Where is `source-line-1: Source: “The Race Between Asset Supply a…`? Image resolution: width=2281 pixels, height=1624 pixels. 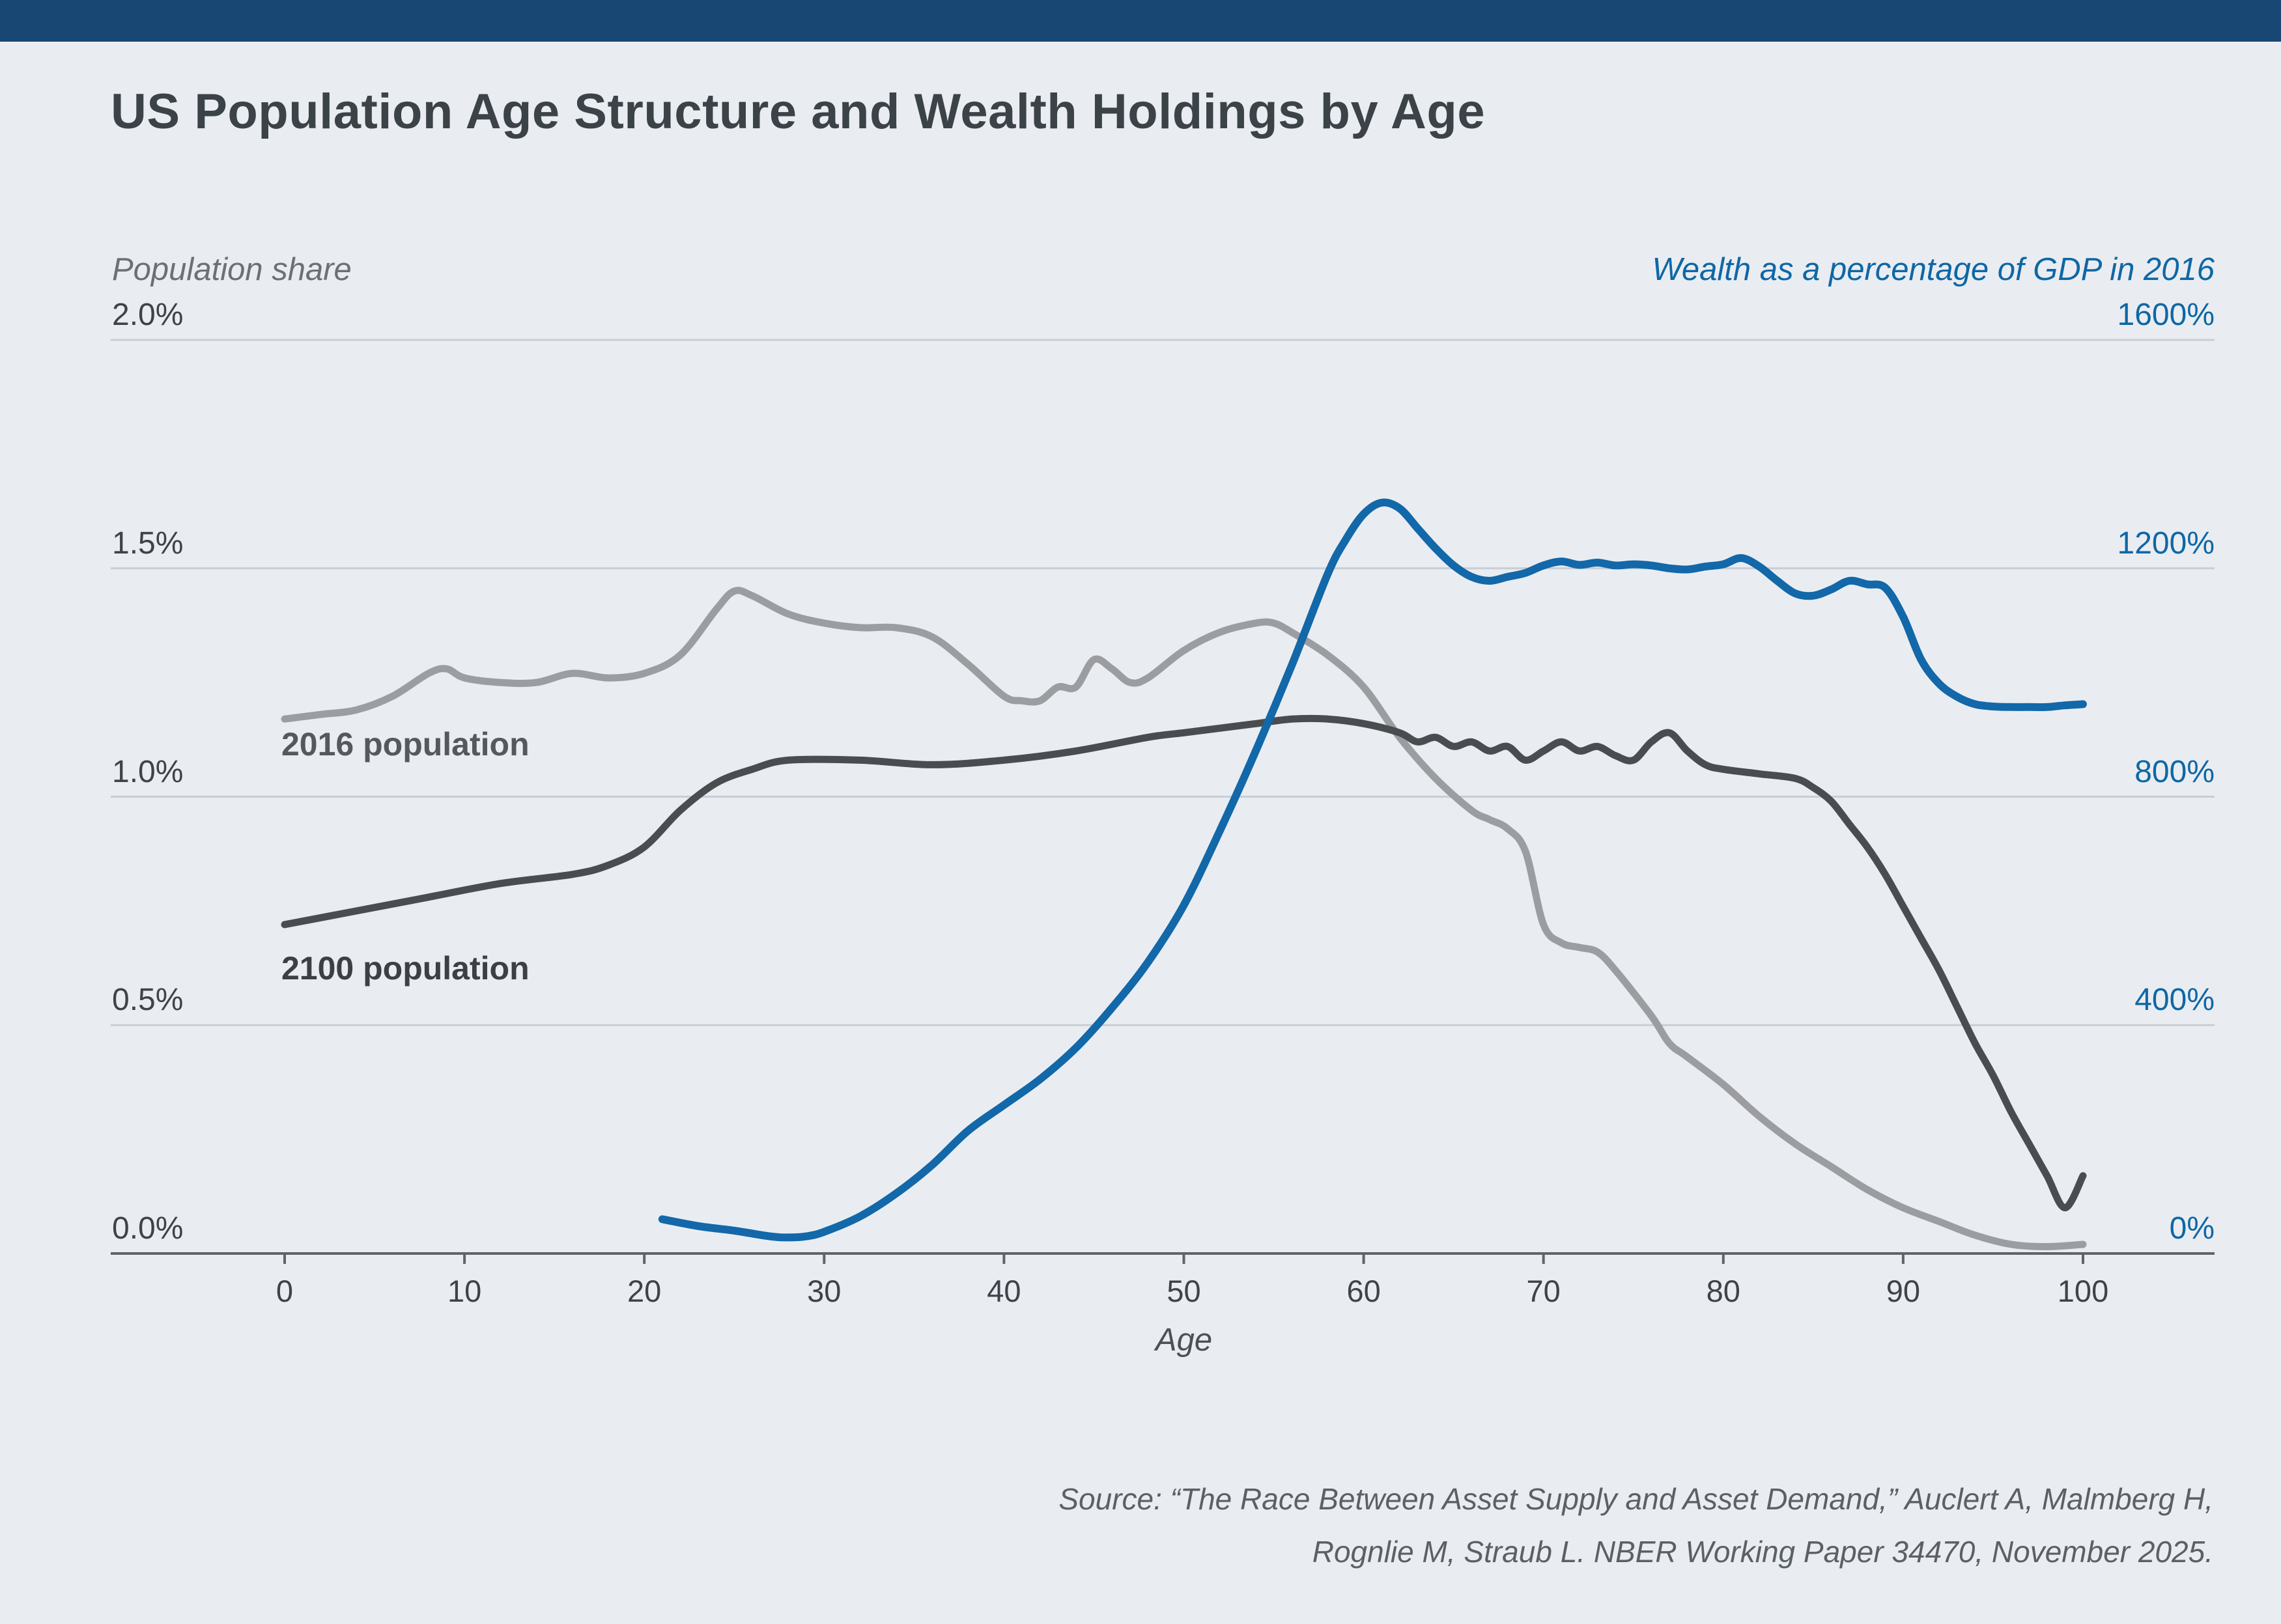
source-line-1: Source: “The Race Between Asset Supply a… is located at coordinates (1635, 1499).